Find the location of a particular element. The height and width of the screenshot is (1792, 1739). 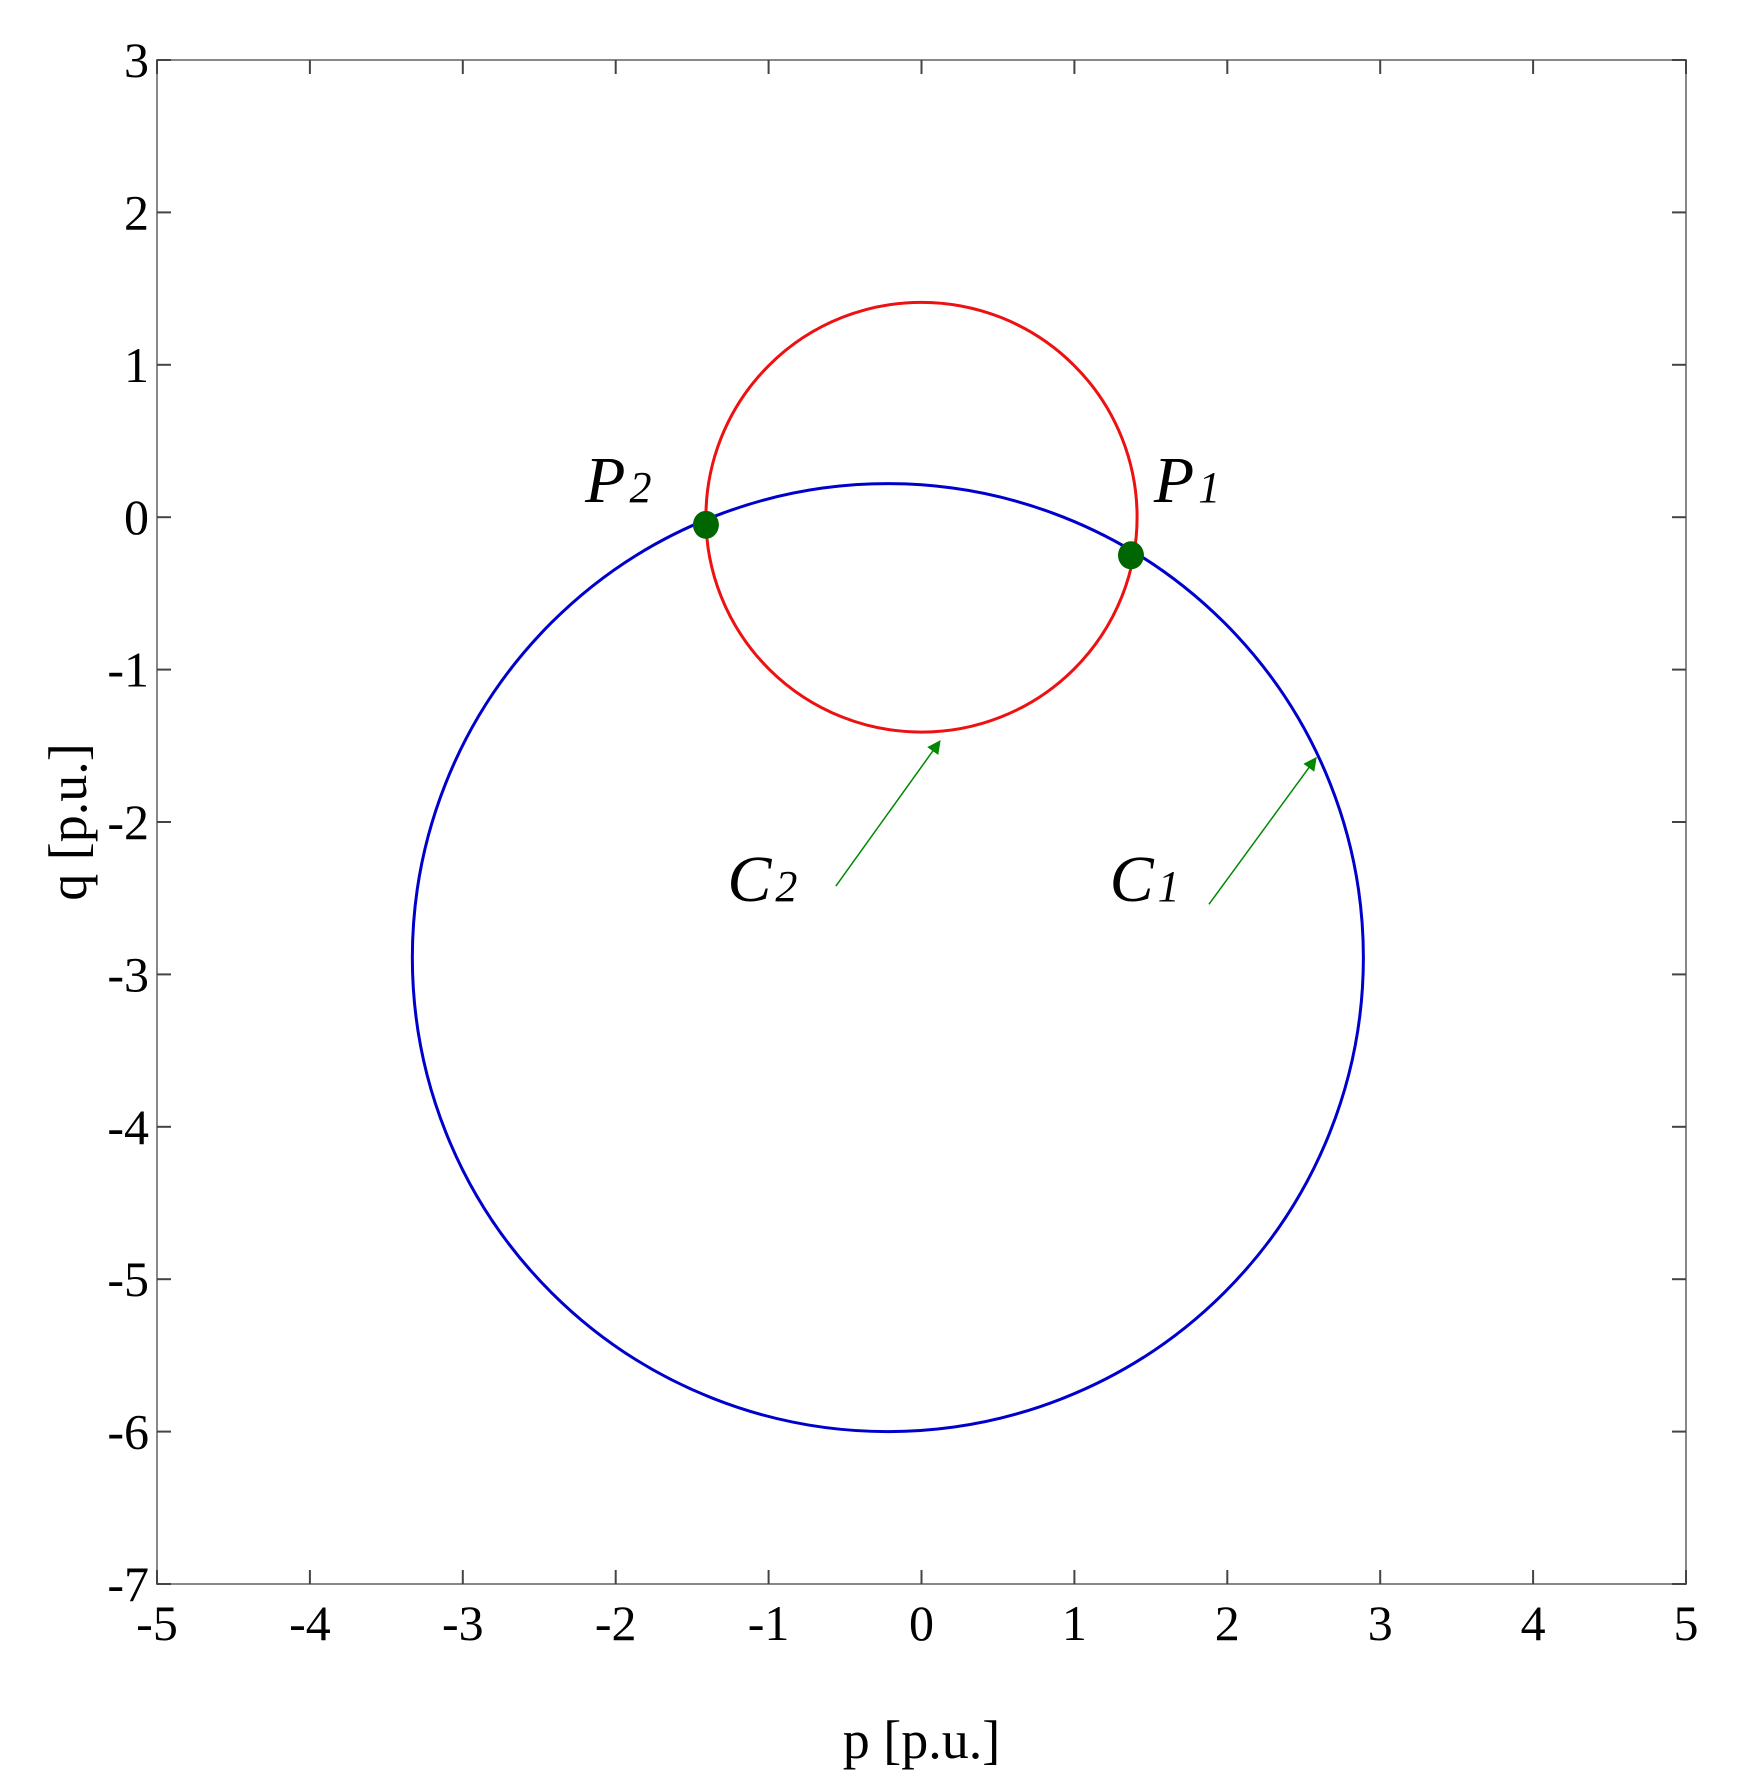

x-tick-labels: -5 -4 -3 -2 -1 0 1 2 3 4 5 is located at coordinates (917, 1623).